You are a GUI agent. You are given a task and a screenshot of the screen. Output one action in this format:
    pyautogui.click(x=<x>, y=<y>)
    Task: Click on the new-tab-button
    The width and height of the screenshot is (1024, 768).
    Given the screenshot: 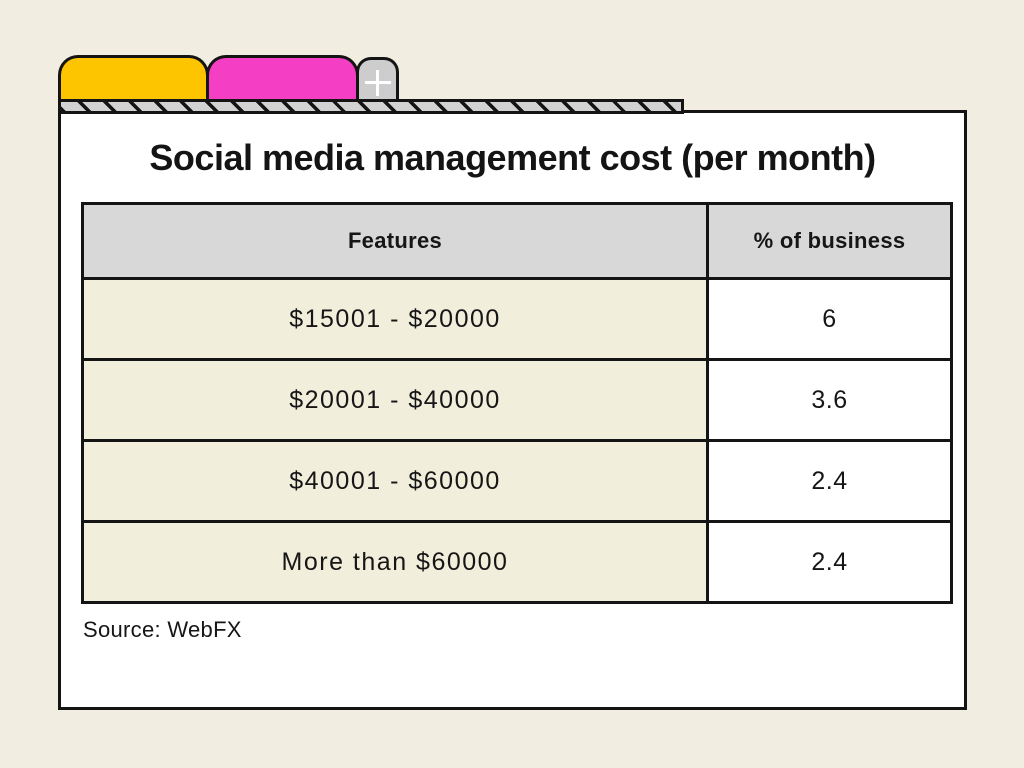 What is the action you would take?
    pyautogui.click(x=377, y=80)
    